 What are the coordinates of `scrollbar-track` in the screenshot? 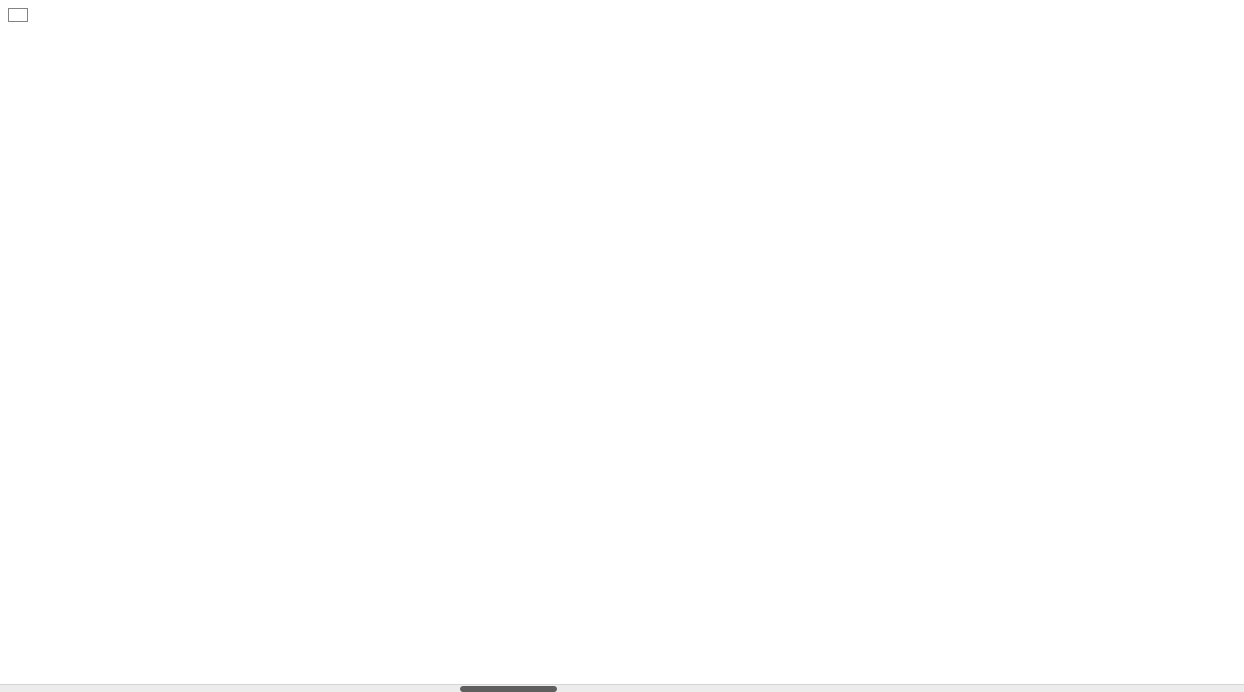 It's located at (622, 688).